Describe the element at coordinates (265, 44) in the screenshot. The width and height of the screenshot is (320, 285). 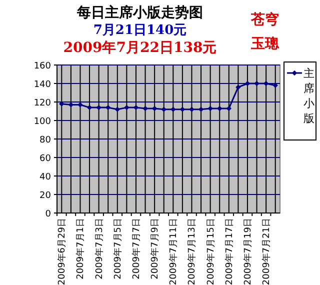
I see `text: 玉璁` at that location.